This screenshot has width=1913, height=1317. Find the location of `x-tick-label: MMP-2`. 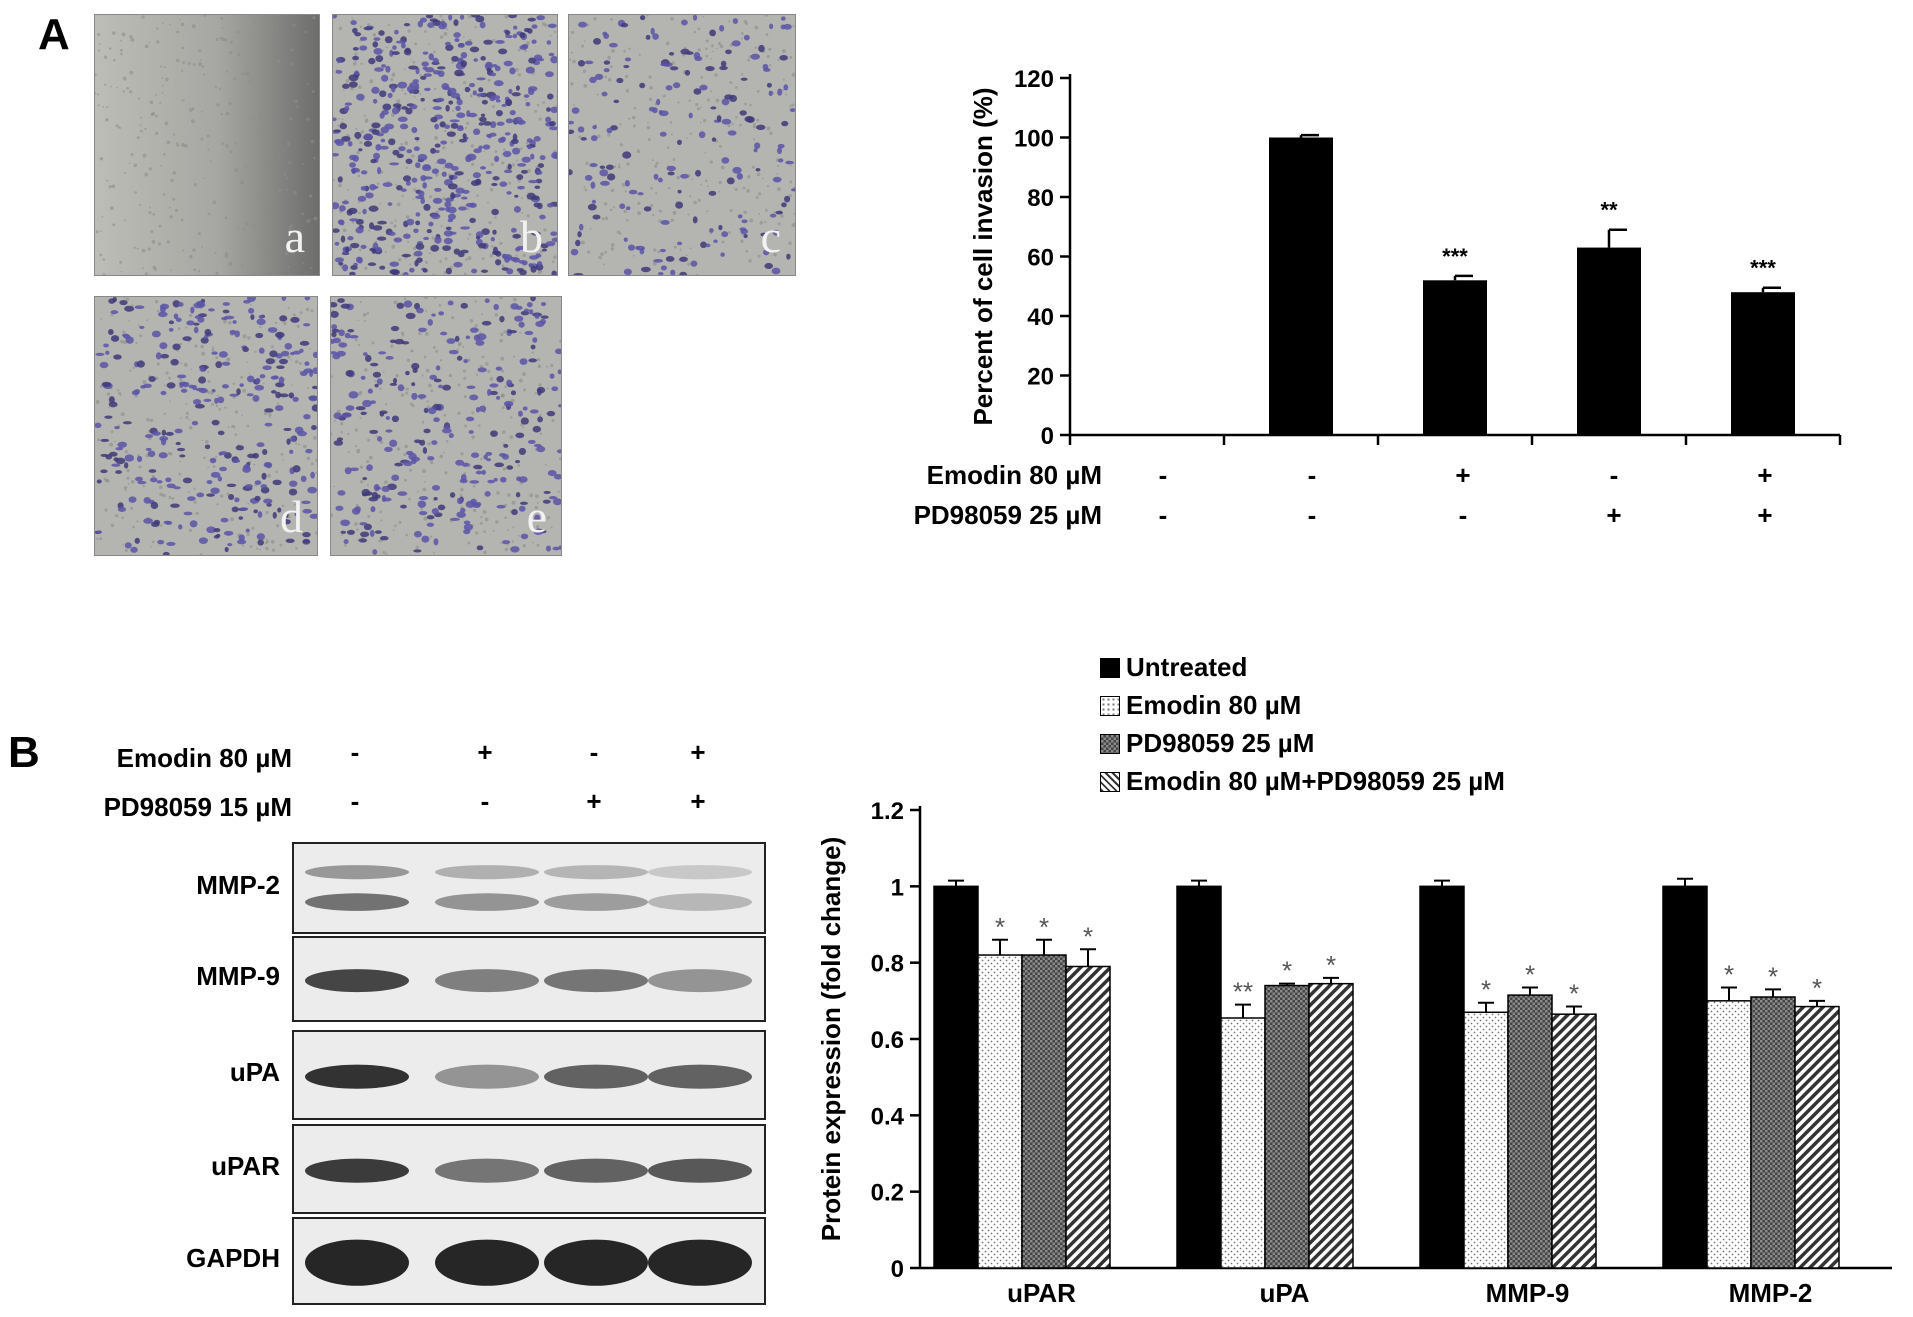

x-tick-label: MMP-2 is located at coordinates (1771, 1293).